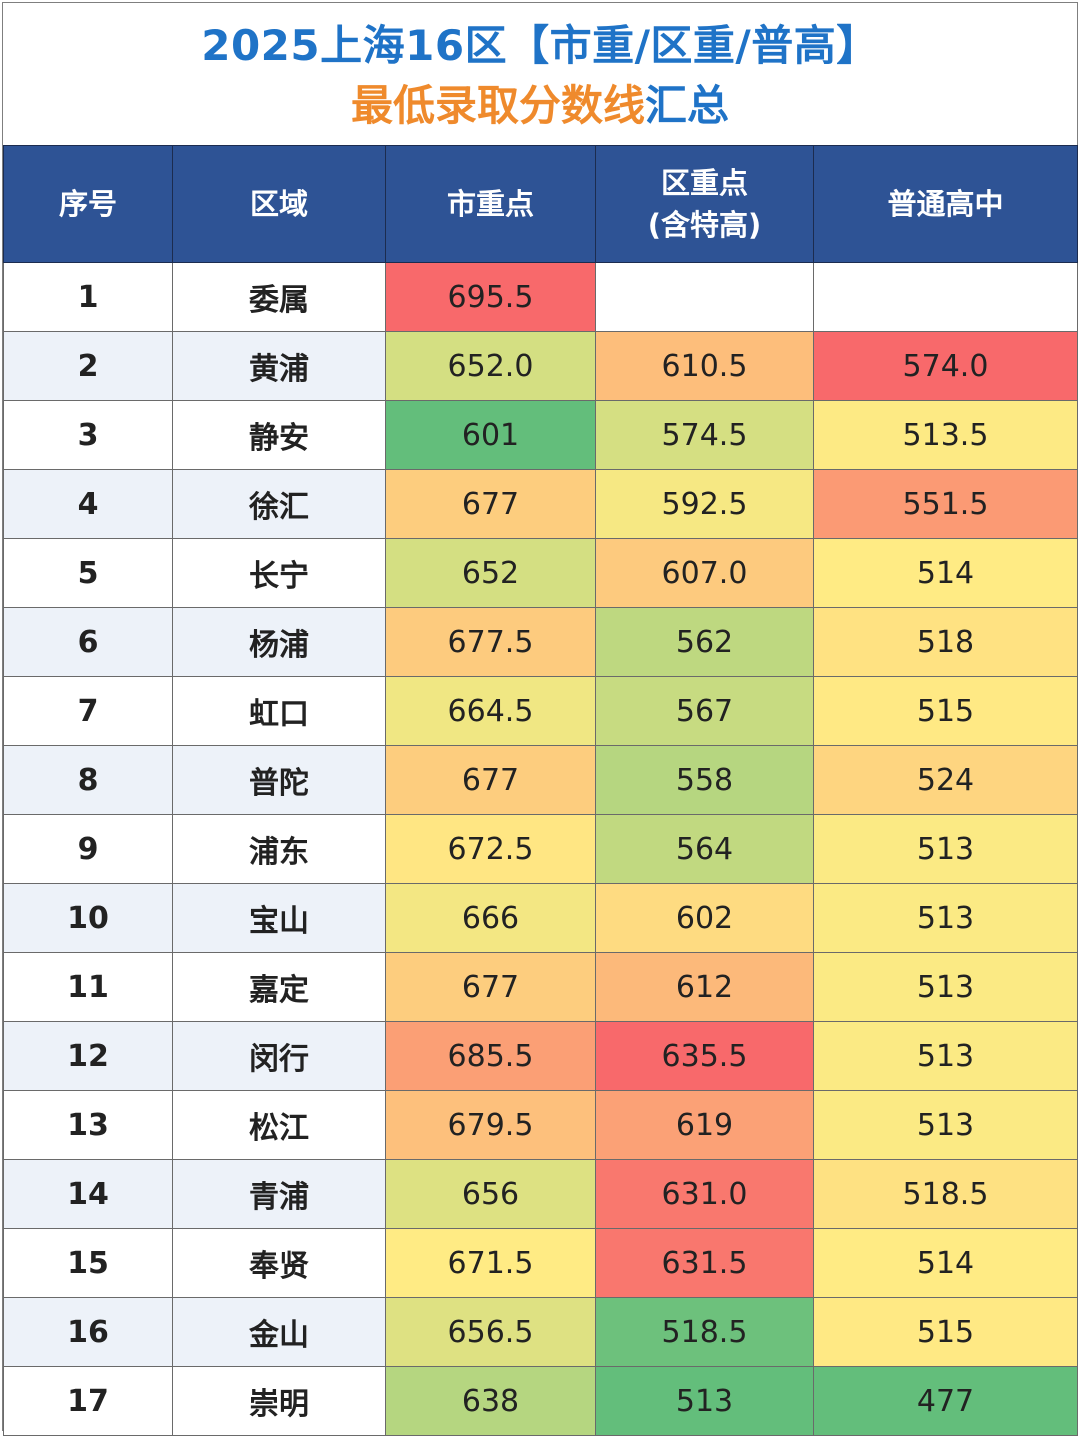 The image size is (1080, 1436). What do you see at coordinates (88, 204) in the screenshot?
I see `header-index: 序号` at bounding box center [88, 204].